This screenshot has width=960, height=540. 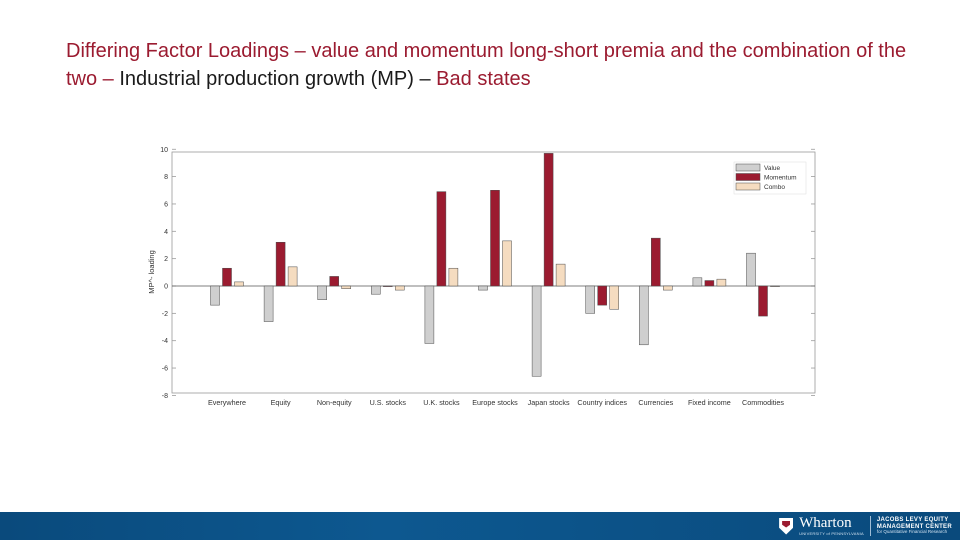 I want to click on x-tick-label: Commodities, so click(x=763, y=402).